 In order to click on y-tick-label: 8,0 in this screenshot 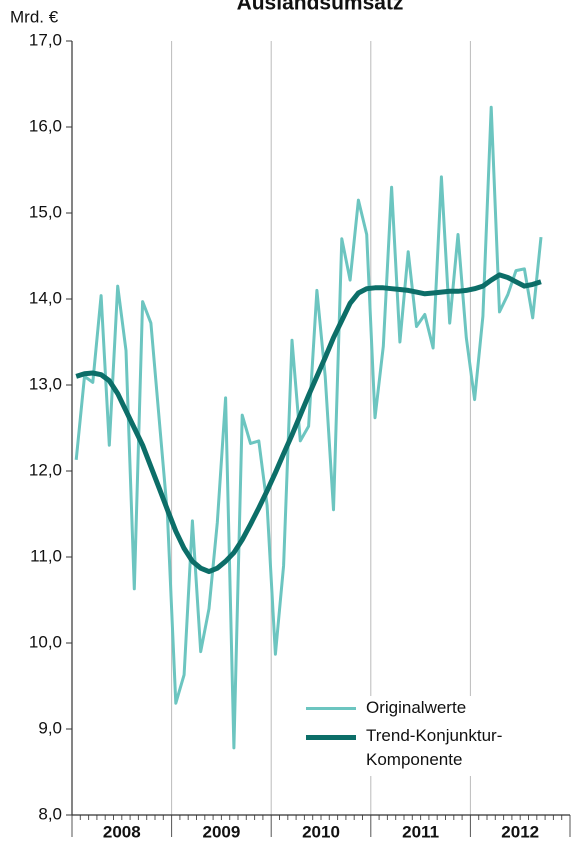, I will do `click(50, 813)`.